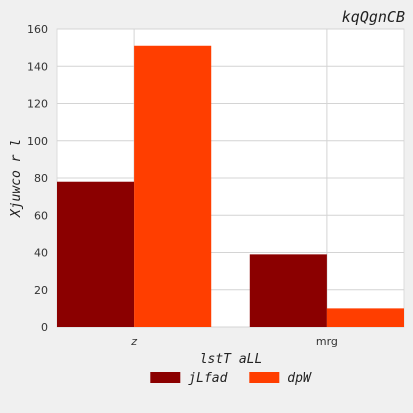  Describe the element at coordinates (207, 378) in the screenshot. I see `legend-label-jLfad: jLfad` at that location.